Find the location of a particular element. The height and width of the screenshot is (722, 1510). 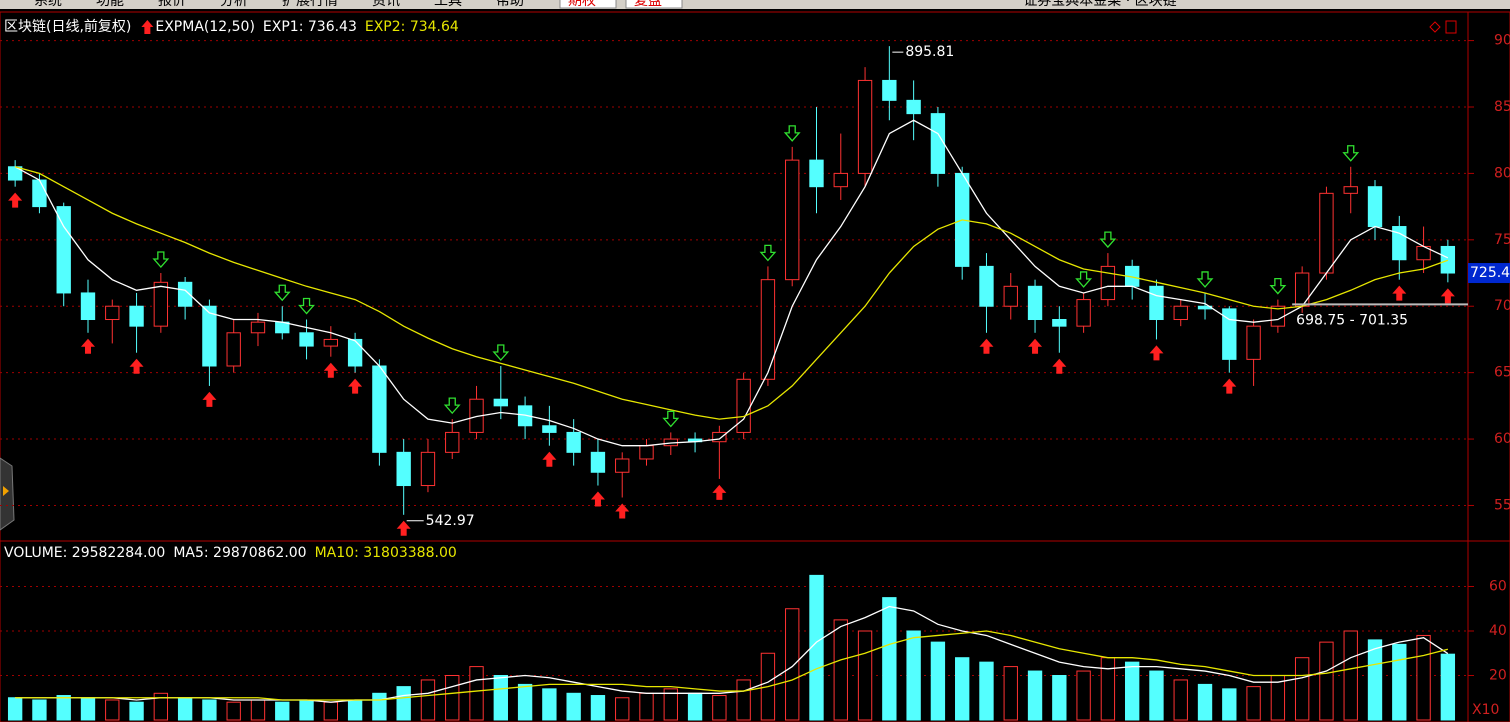

legend-item: EXP1: 736.43 is located at coordinates (310, 27).